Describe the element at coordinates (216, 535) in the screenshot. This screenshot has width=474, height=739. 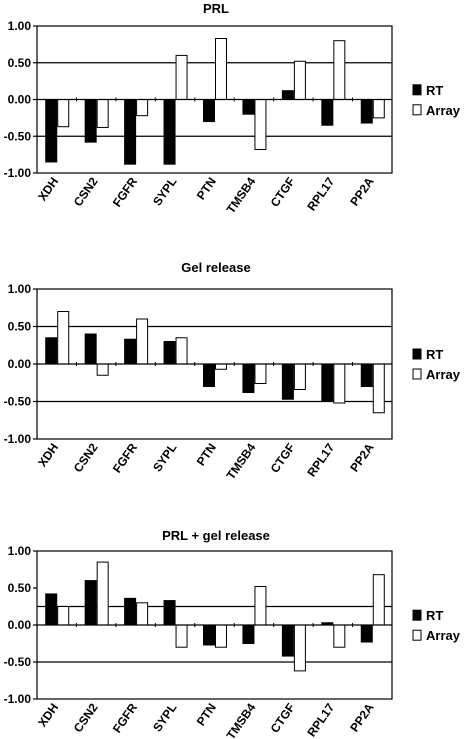
I see `chart-title: PRL + gel release` at that location.